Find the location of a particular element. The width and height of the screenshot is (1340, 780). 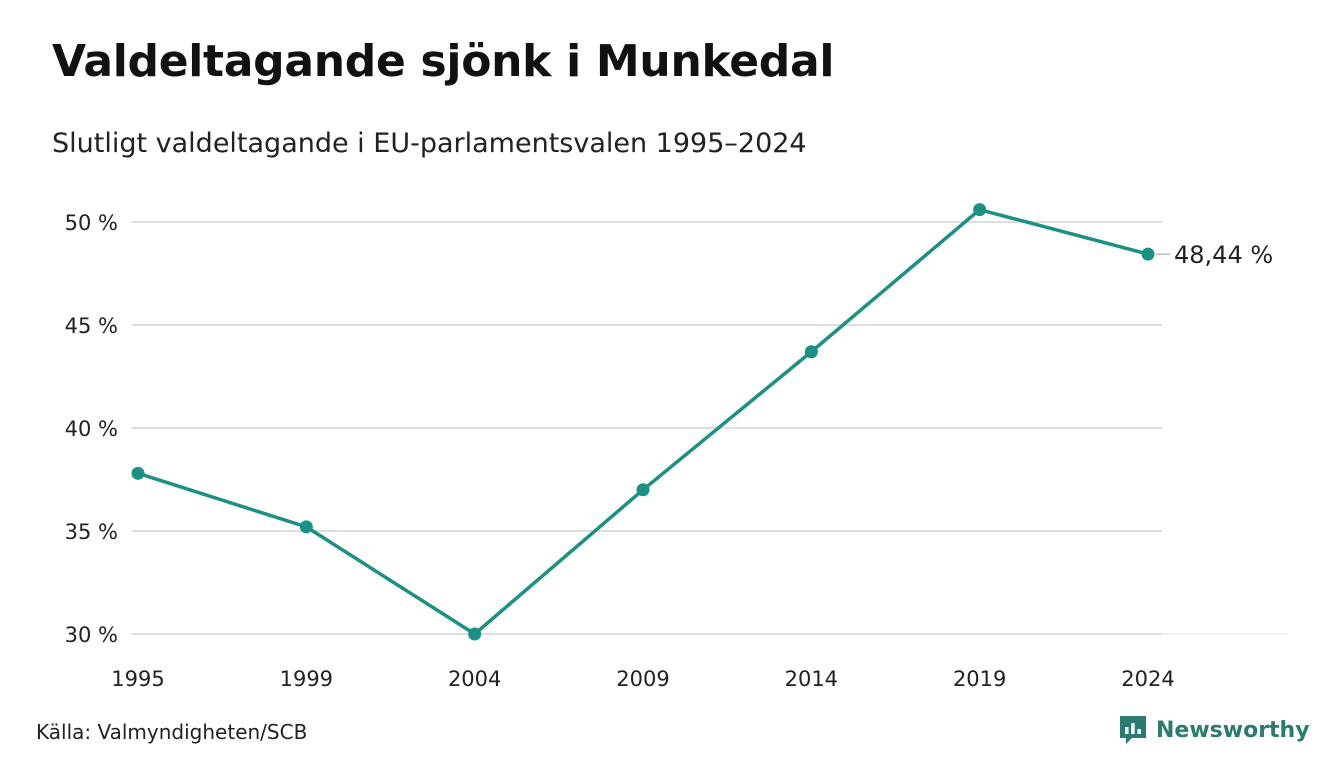

end-label-layer: 48,44 % is located at coordinates (1214, 255).